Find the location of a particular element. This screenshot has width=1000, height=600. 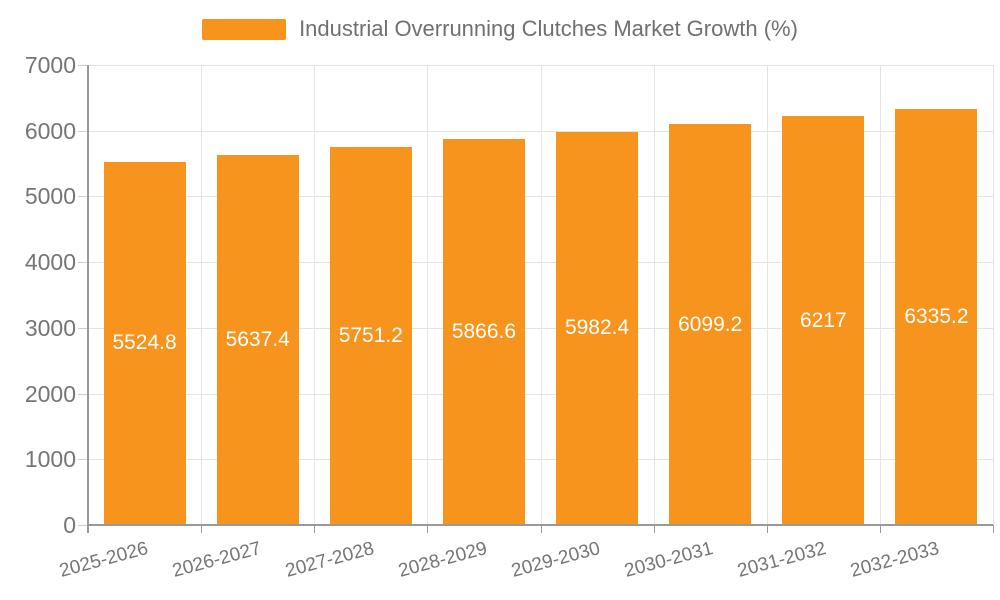

bar-value-label: 6099.2 is located at coordinates (710, 324).